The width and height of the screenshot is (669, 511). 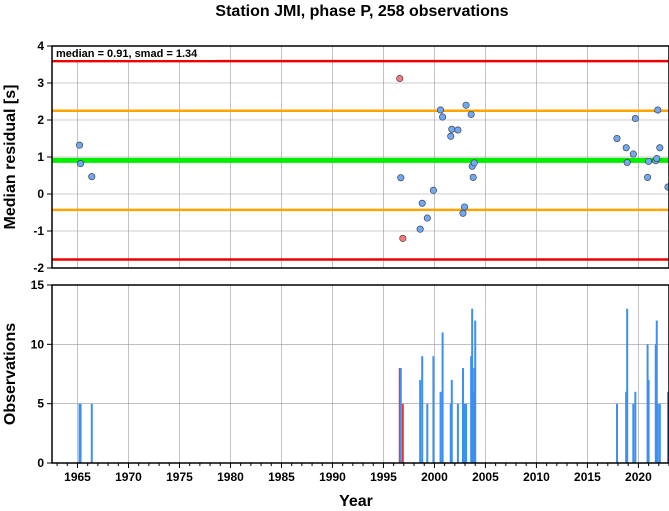 What do you see at coordinates (127, 54) in the screenshot?
I see `stats-label: median = 0.91, smad = 1.34` at bounding box center [127, 54].